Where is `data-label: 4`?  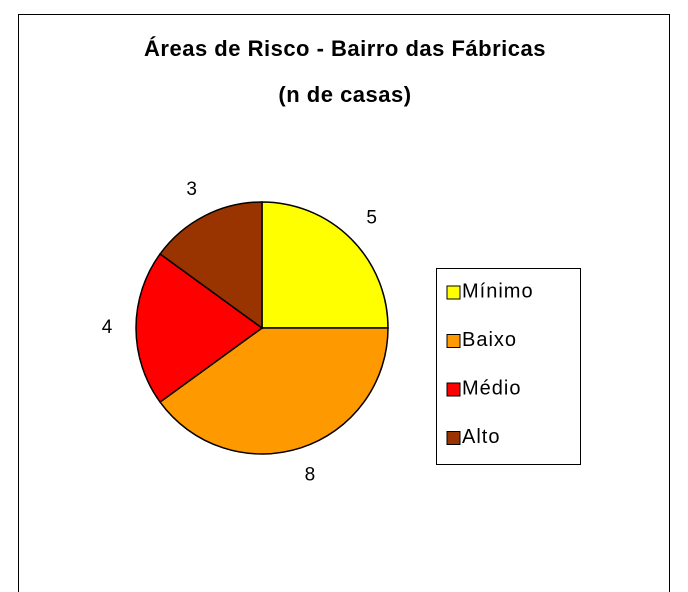
data-label: 4 is located at coordinates (107, 327).